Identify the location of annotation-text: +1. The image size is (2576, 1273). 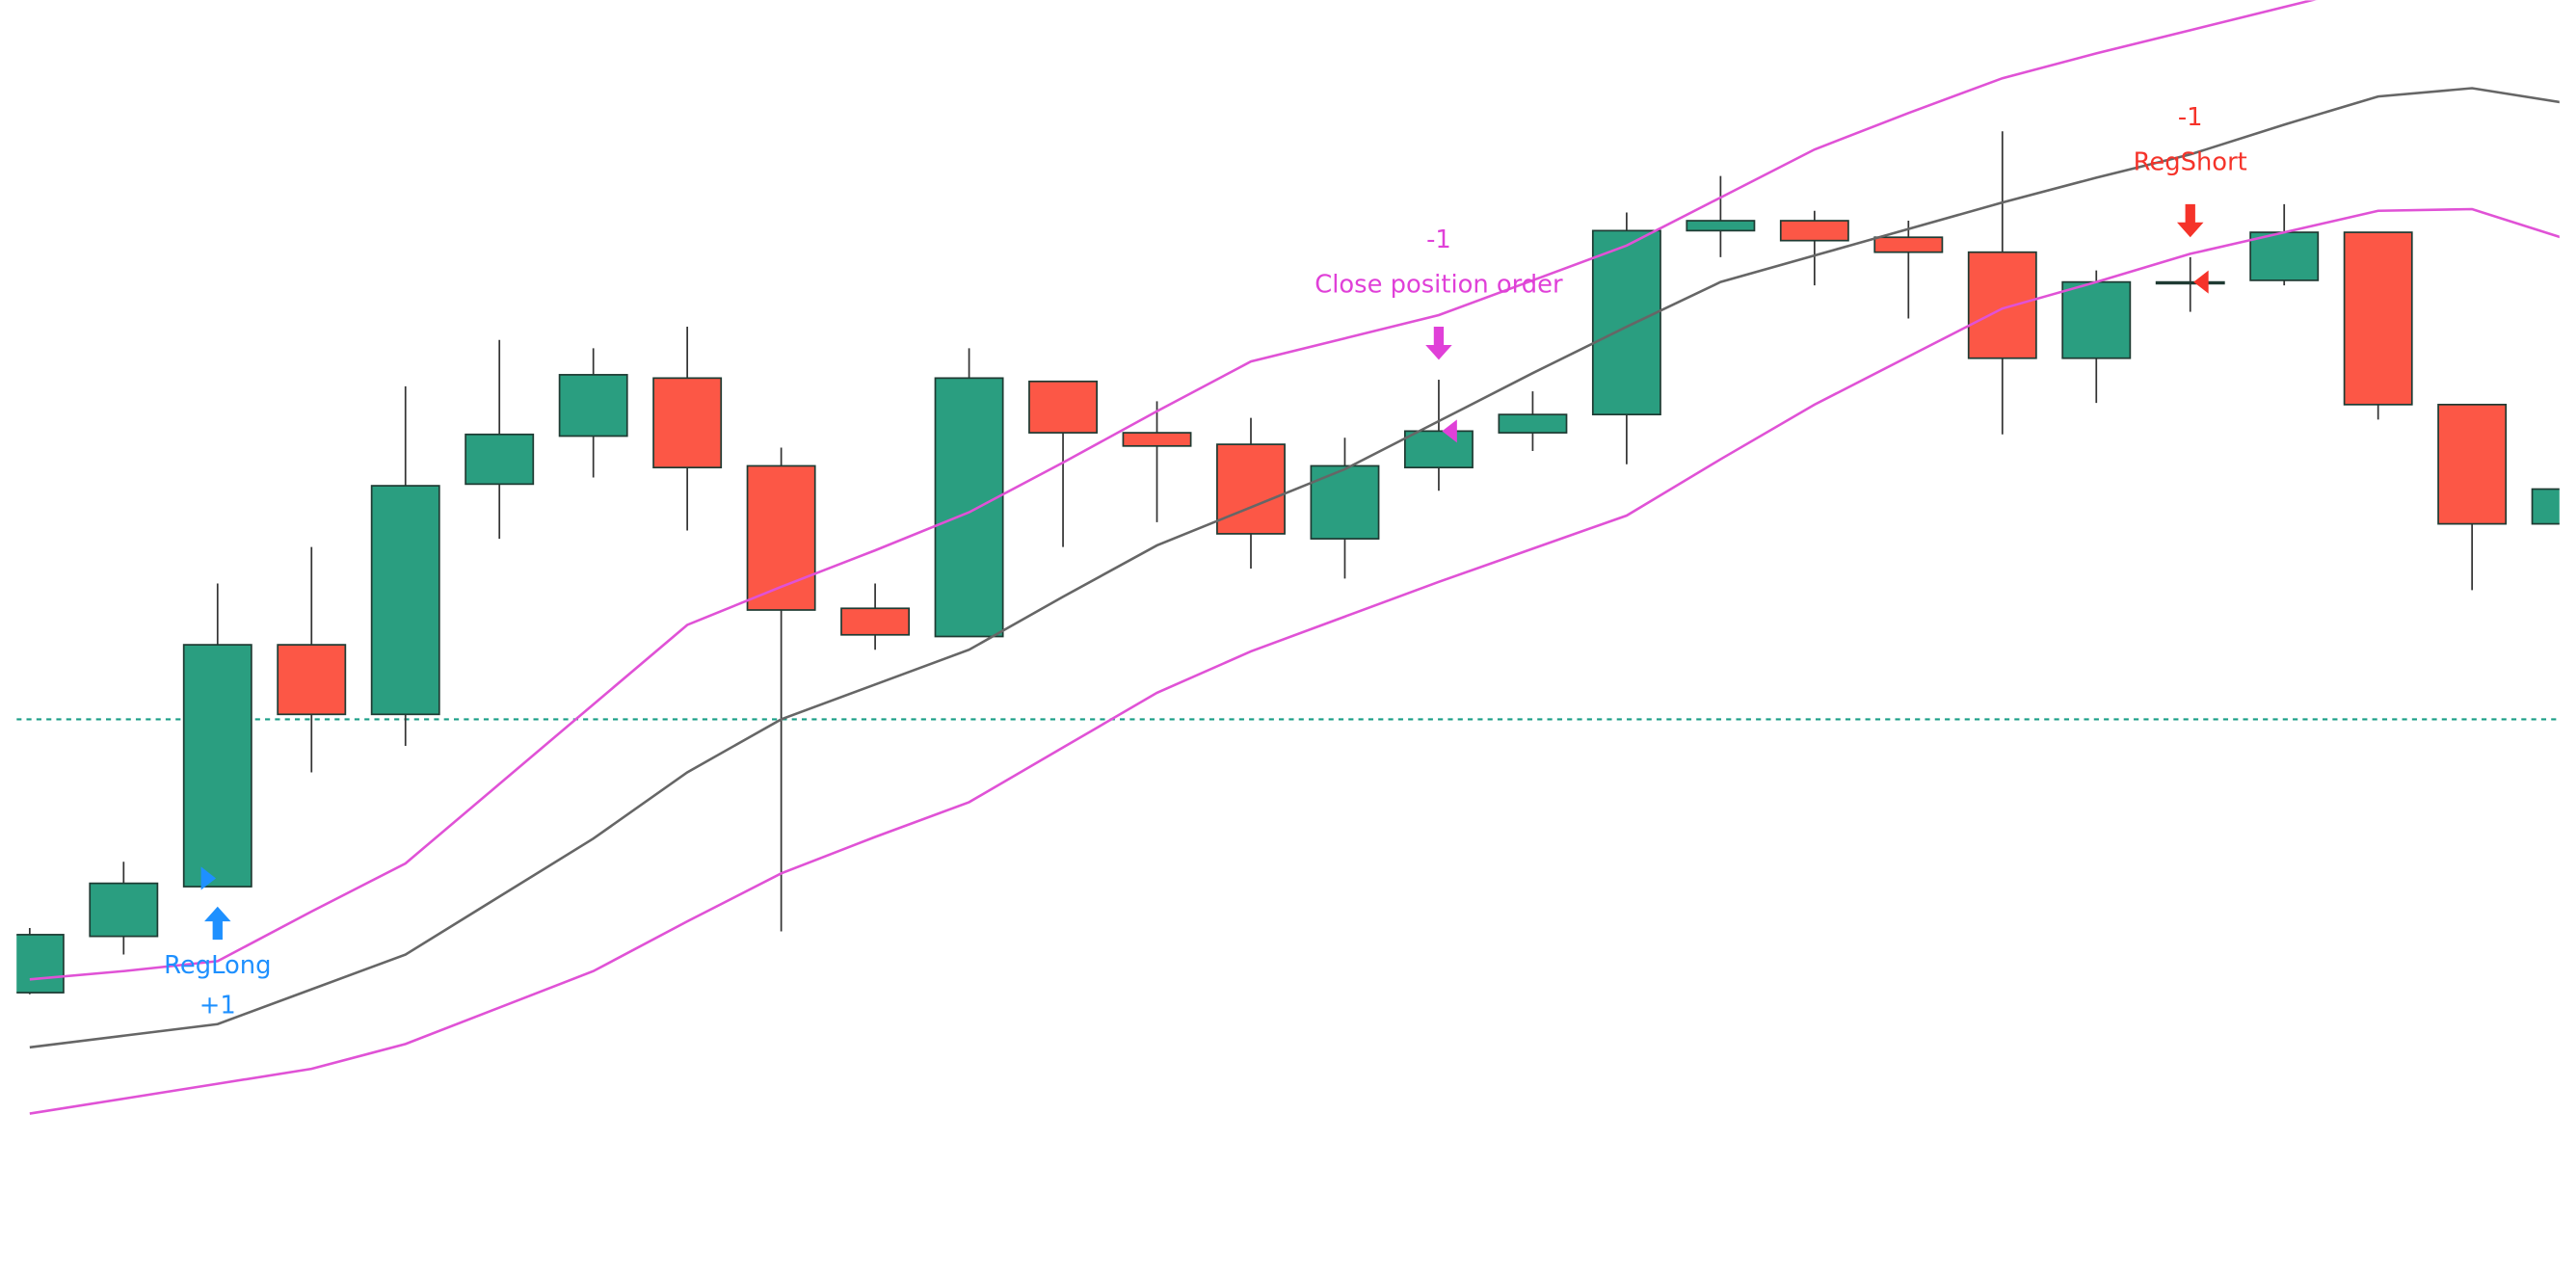
(217, 1005).